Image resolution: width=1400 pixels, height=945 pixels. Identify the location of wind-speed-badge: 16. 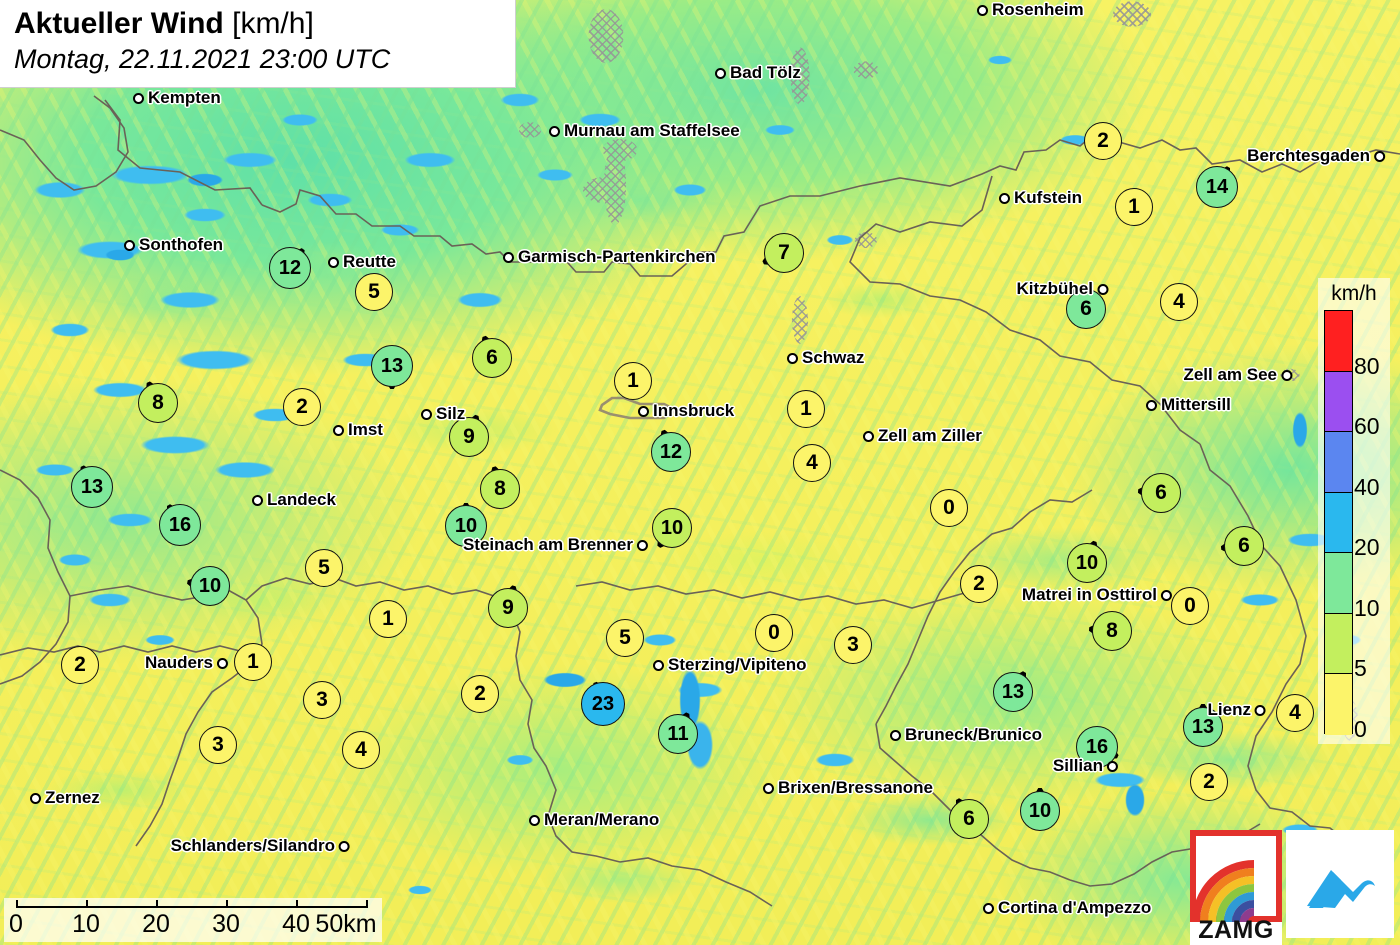
(180, 525).